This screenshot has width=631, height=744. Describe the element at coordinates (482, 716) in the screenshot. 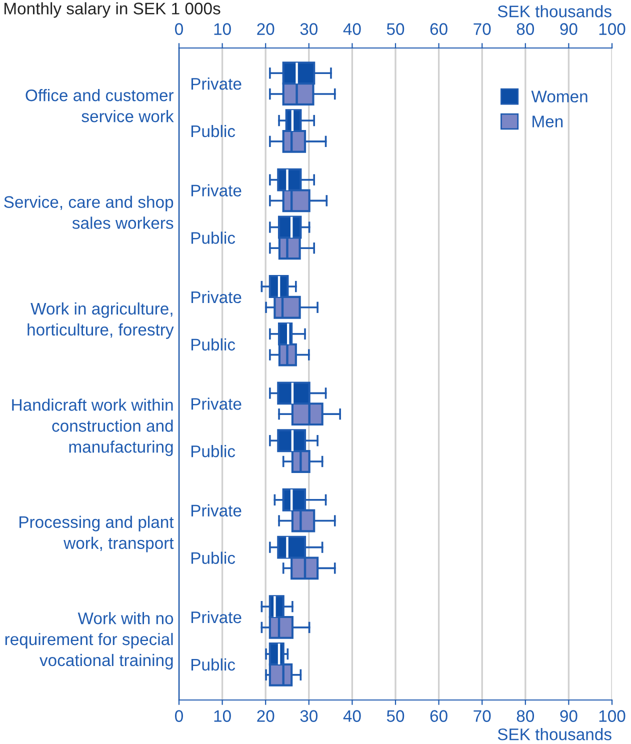

I see `x-tick-label: 70` at that location.